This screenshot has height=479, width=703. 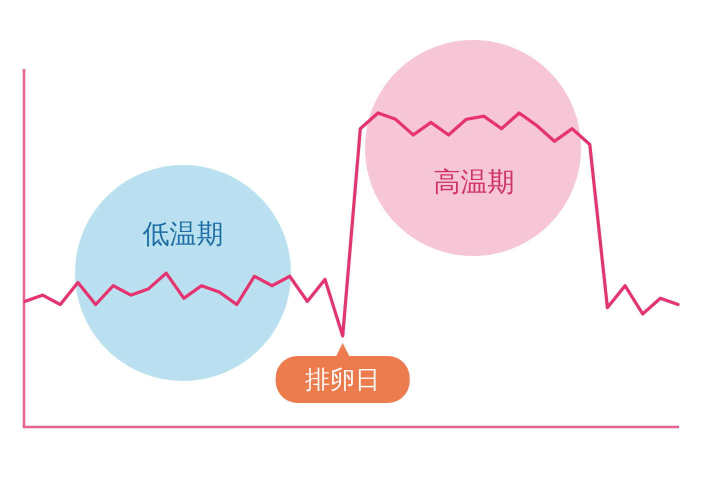 What do you see at coordinates (342, 380) in the screenshot?
I see `annotation: 排卵日` at bounding box center [342, 380].